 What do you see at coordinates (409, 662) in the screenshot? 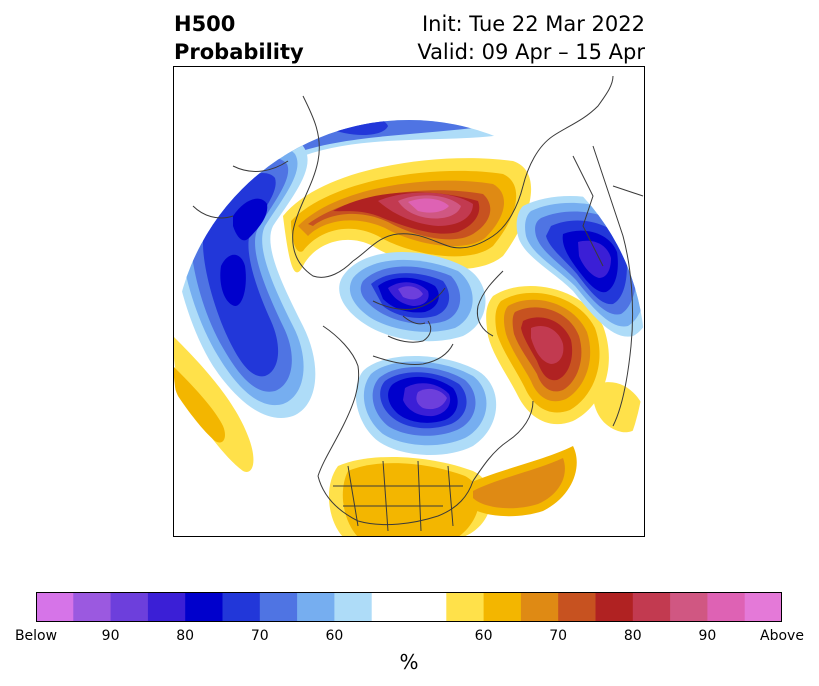
I see `colorbar-unit: %` at bounding box center [409, 662].